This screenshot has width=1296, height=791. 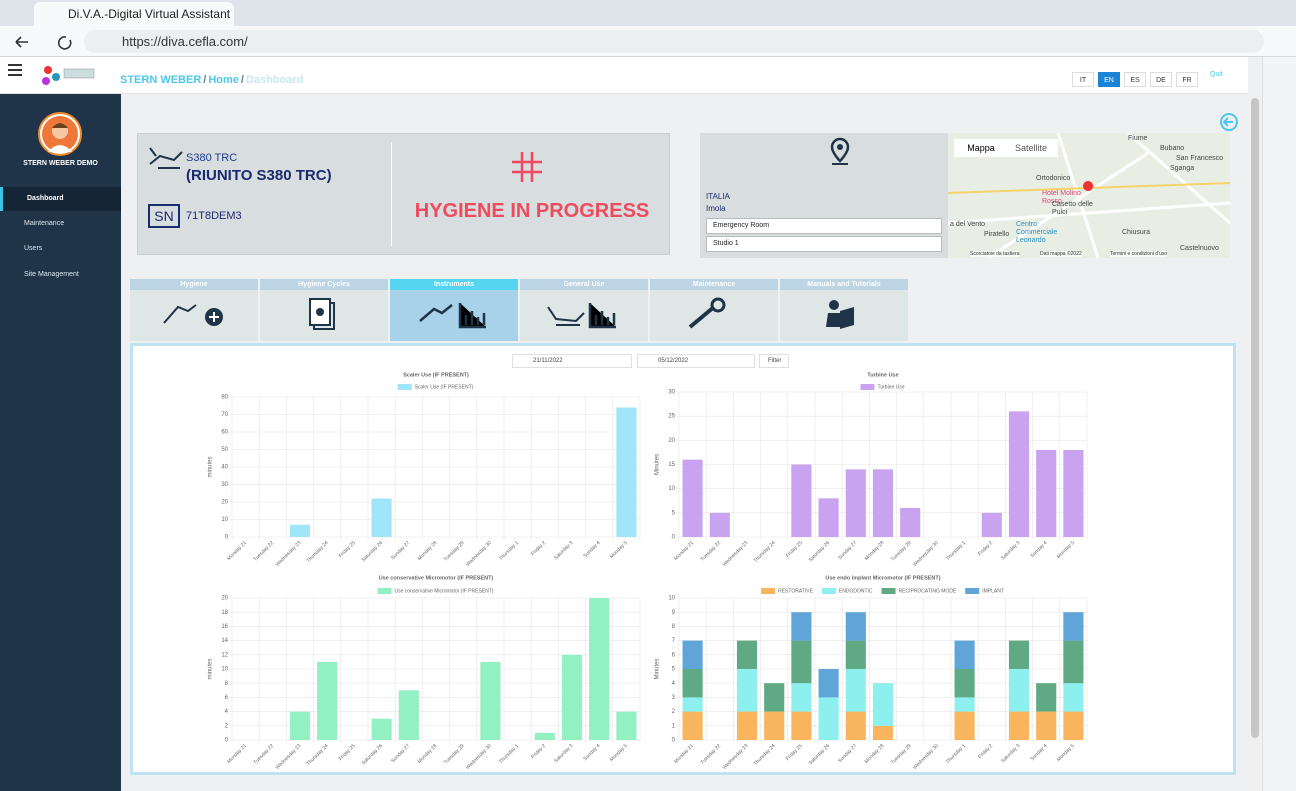 What do you see at coordinates (1229, 122) in the screenshot?
I see `back-button` at bounding box center [1229, 122].